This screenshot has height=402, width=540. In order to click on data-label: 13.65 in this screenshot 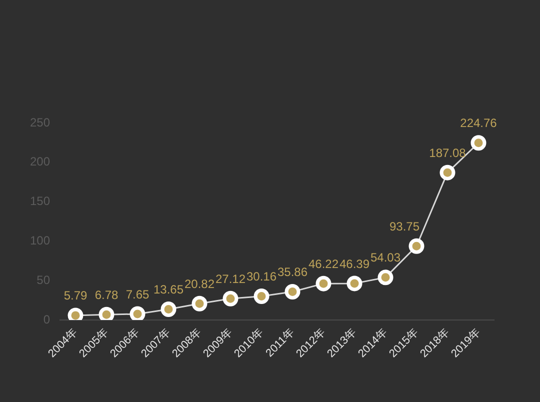, I will do `click(168, 289)`.